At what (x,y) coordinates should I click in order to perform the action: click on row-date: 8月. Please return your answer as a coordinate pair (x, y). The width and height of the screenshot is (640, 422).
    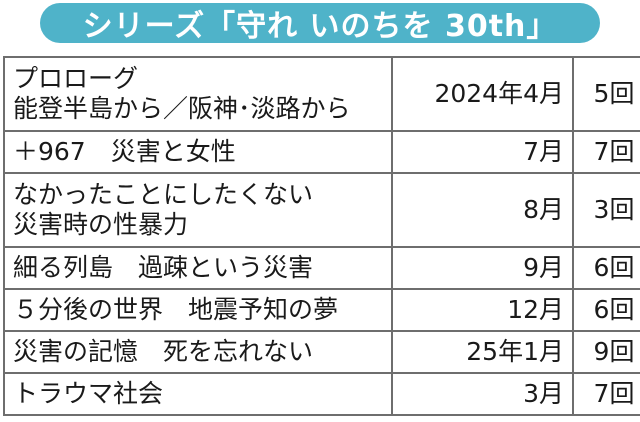
    Looking at the image, I should click on (482, 210).